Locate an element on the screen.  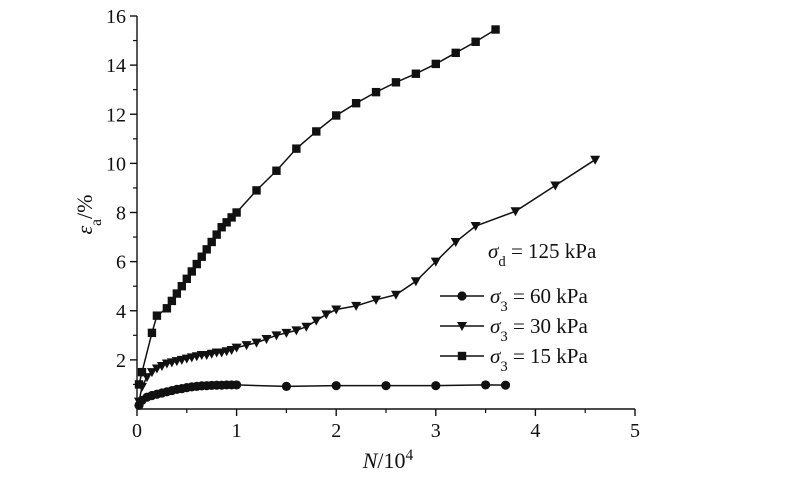
y-tick-label: 6 is located at coordinates (121, 263).